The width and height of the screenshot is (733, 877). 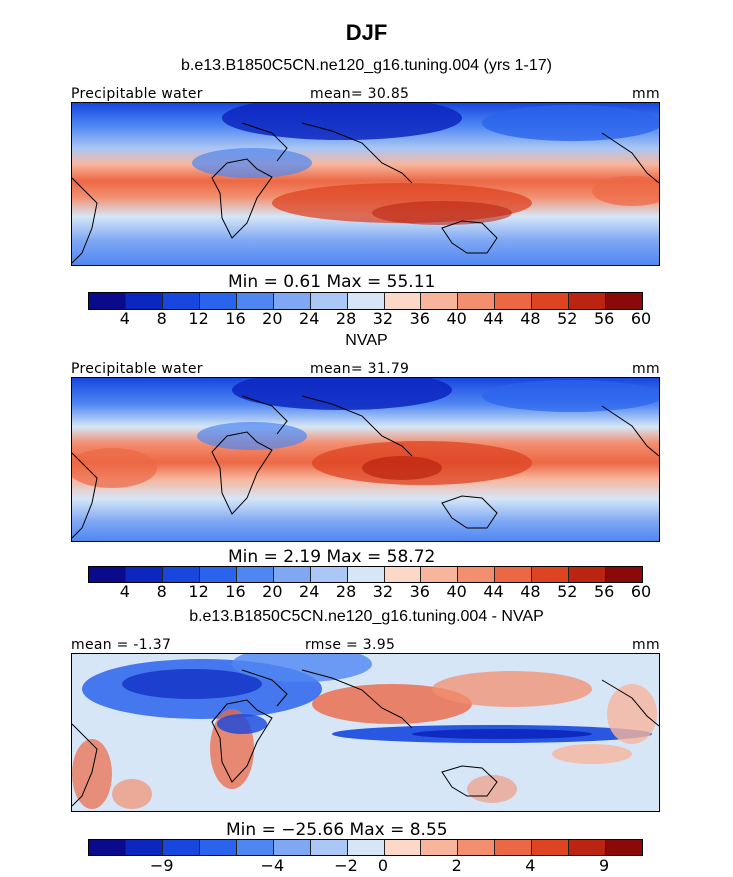 What do you see at coordinates (309, 318) in the screenshot?
I see `colorbar-tick-label: 24` at bounding box center [309, 318].